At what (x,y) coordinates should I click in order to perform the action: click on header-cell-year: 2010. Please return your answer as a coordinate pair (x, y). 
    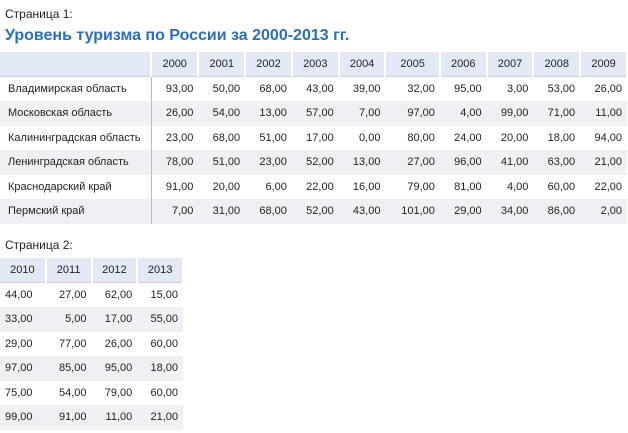
    Looking at the image, I should click on (23, 270).